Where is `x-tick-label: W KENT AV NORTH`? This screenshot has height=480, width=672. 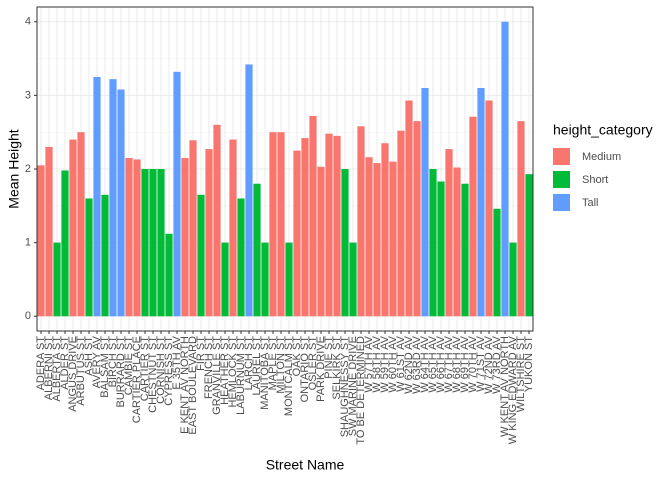
x-tick-label: W KENT AV NORTH is located at coordinates (505, 386).